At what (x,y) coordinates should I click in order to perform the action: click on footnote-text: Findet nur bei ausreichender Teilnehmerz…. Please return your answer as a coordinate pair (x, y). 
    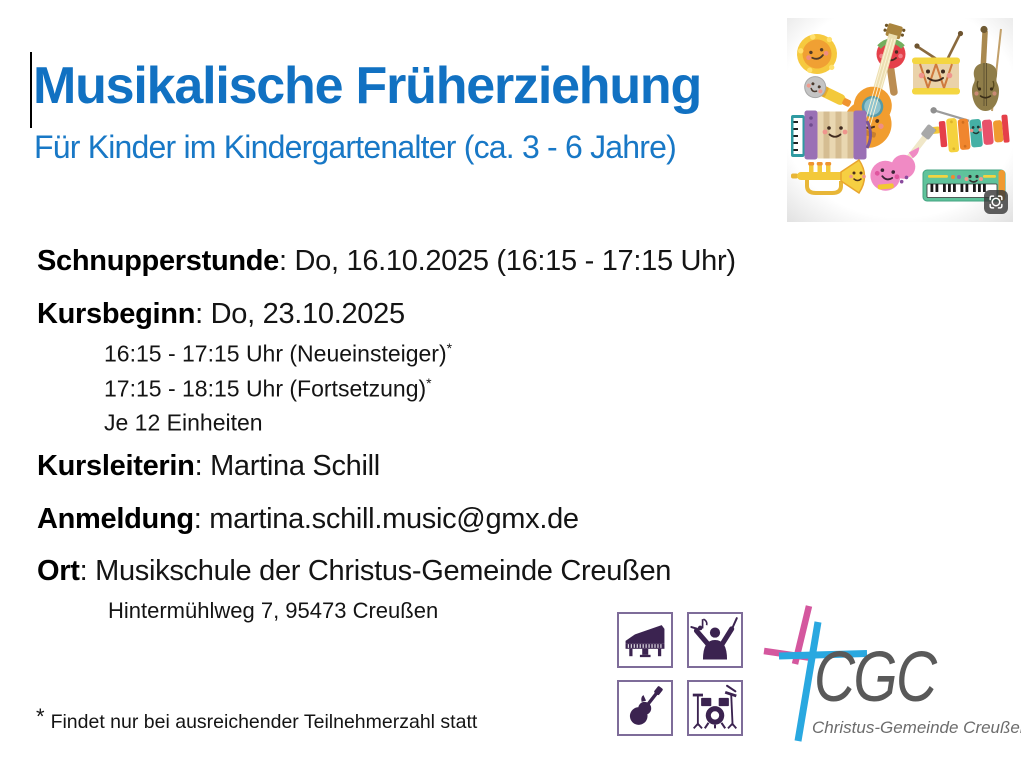
    Looking at the image, I should click on (264, 722).